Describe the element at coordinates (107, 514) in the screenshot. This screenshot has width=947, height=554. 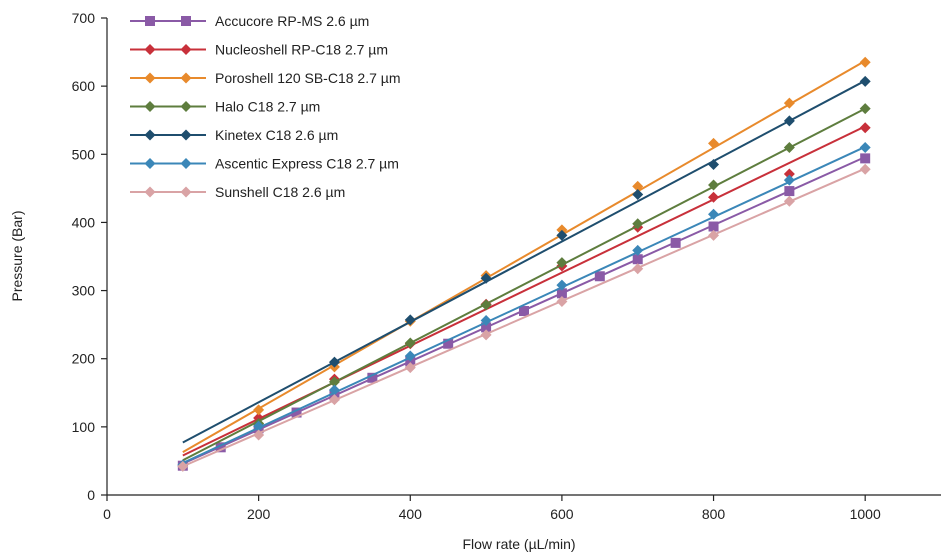
I see `x-tick-label: 0` at that location.